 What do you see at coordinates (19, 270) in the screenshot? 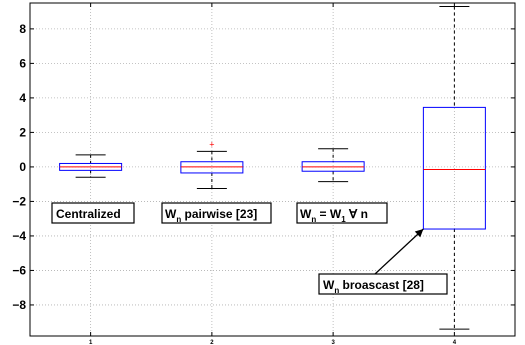
I see `y-tick-label: −6` at bounding box center [19, 270].